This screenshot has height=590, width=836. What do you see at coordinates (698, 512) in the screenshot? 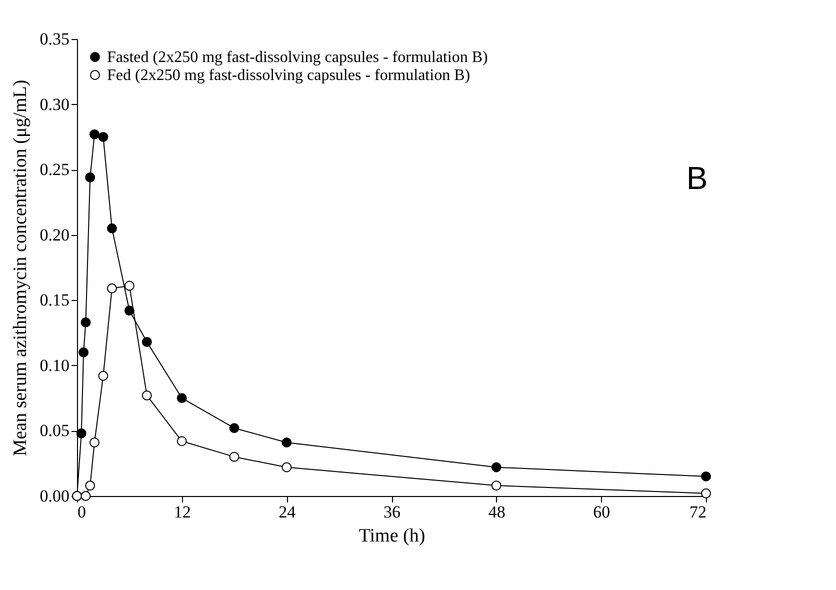
I see `x-tick-label: 72` at bounding box center [698, 512].